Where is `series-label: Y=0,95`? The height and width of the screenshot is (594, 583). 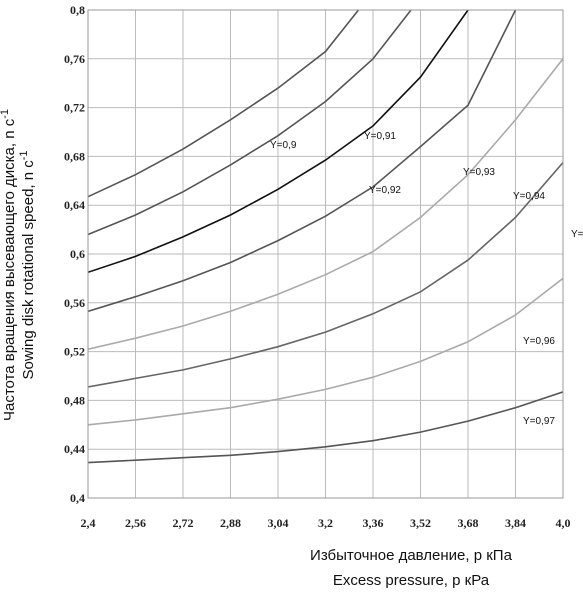 series-label: Y=0,95 is located at coordinates (577, 234).